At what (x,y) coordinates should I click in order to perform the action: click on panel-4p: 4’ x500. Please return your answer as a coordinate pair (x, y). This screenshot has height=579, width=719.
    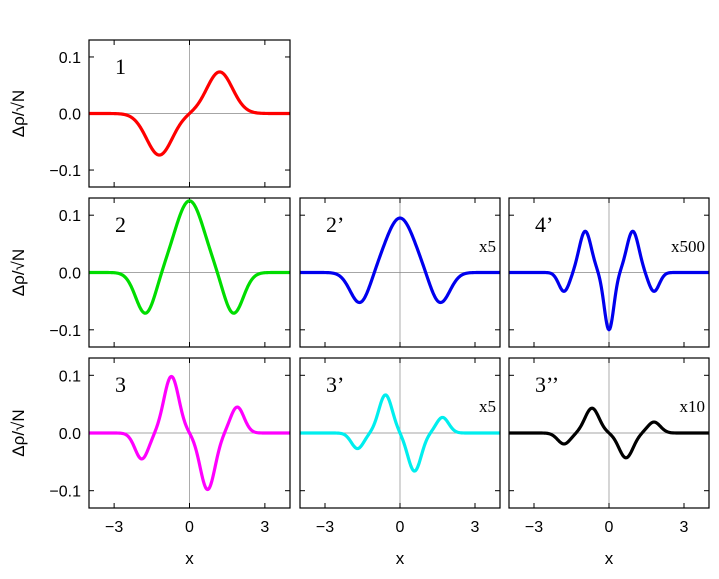
    Looking at the image, I should click on (609, 272).